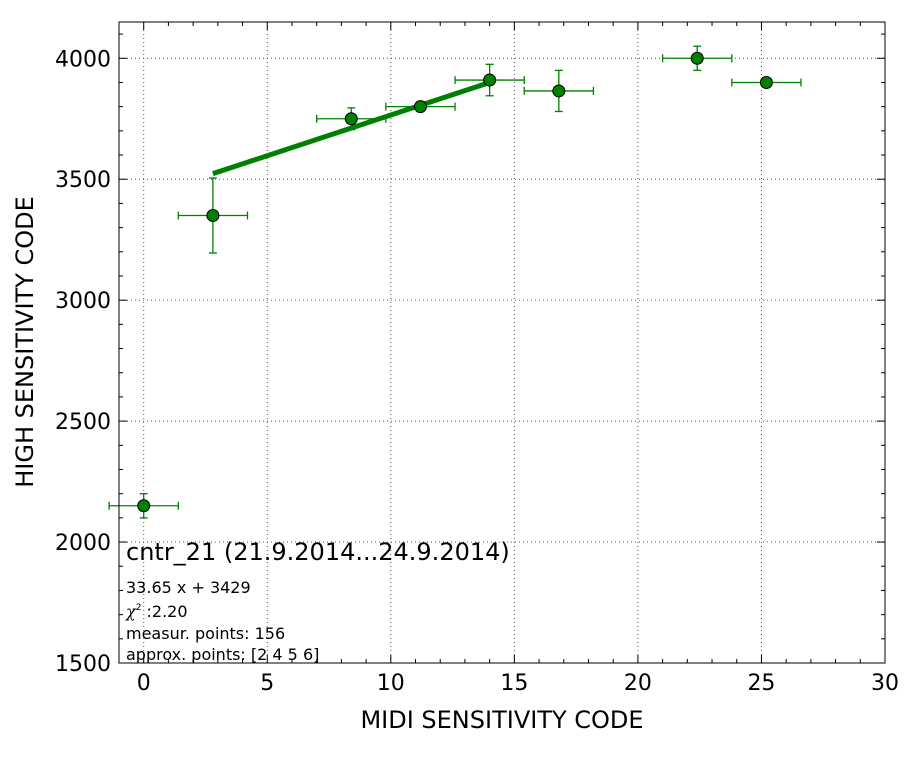  I want to click on chi2-symbol: χ, so click(131, 611).